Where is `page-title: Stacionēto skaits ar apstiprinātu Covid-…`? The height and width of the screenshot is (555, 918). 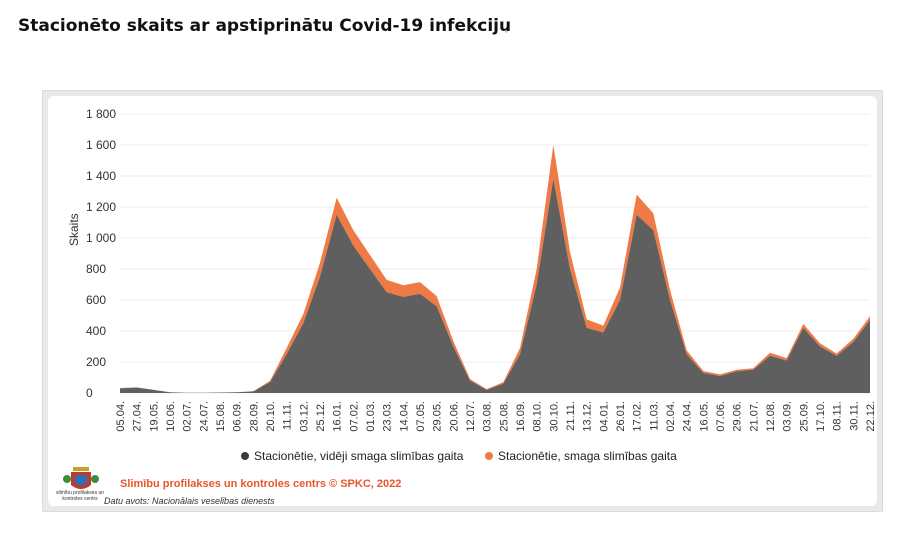 page-title: Stacionēto skaits ar apstiprinātu Covid-… is located at coordinates (265, 26).